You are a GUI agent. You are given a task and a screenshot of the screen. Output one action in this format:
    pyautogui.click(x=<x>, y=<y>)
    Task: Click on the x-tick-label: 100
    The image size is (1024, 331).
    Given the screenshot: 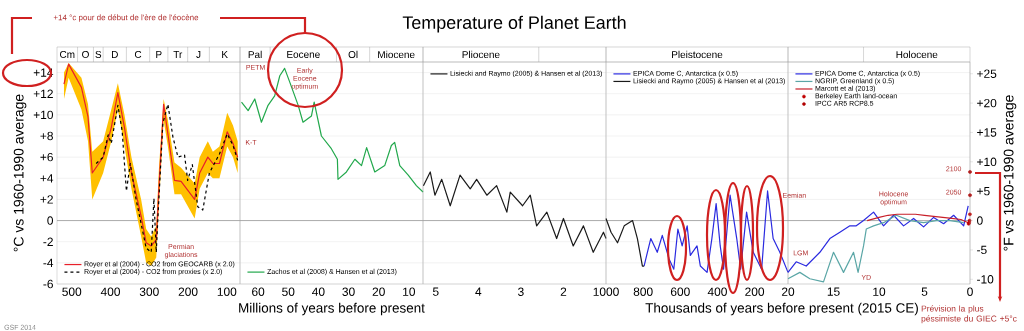 What is the action you would take?
    pyautogui.click(x=227, y=291)
    